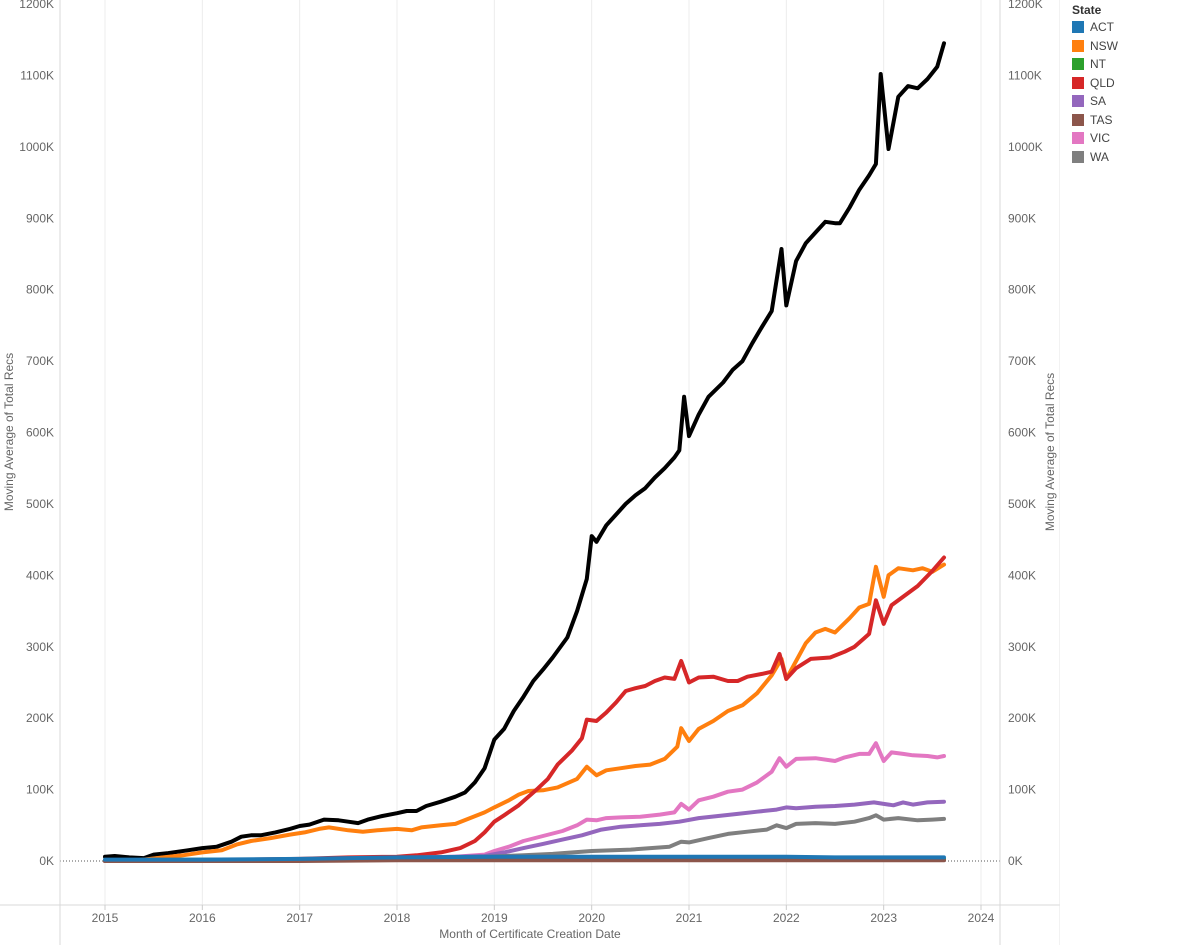 The height and width of the screenshot is (945, 1200). What do you see at coordinates (1100, 138) in the screenshot?
I see `legend-label: VIC` at bounding box center [1100, 138].